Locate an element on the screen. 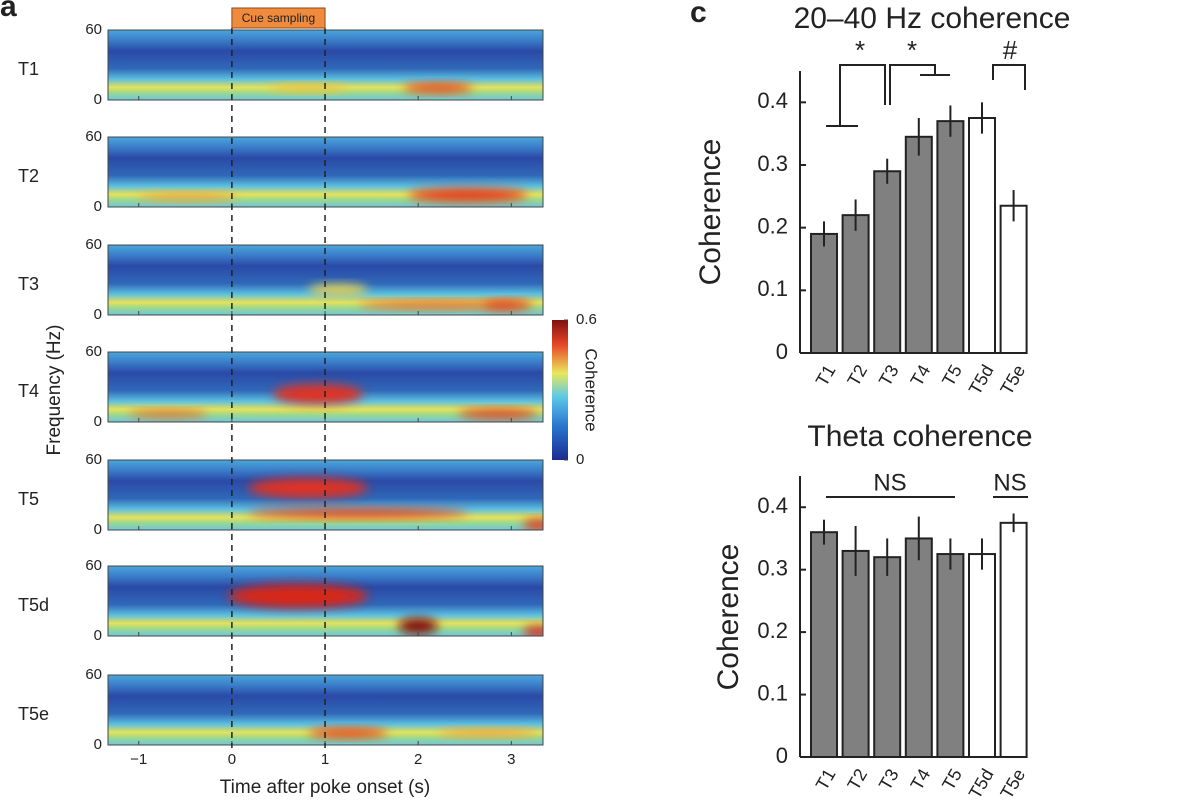 The height and width of the screenshot is (800, 1200). colorbar-tick-label: 0 is located at coordinates (580, 459).